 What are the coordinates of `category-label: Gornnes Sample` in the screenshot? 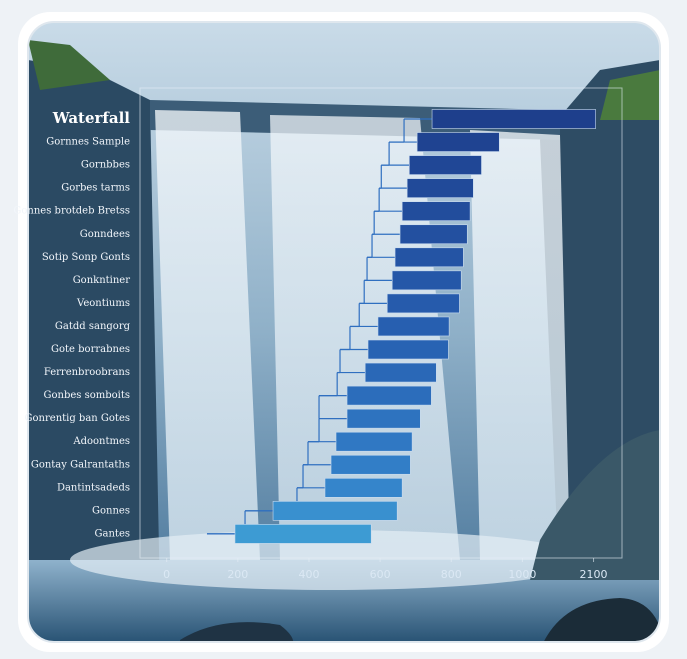 It's located at (88, 142).